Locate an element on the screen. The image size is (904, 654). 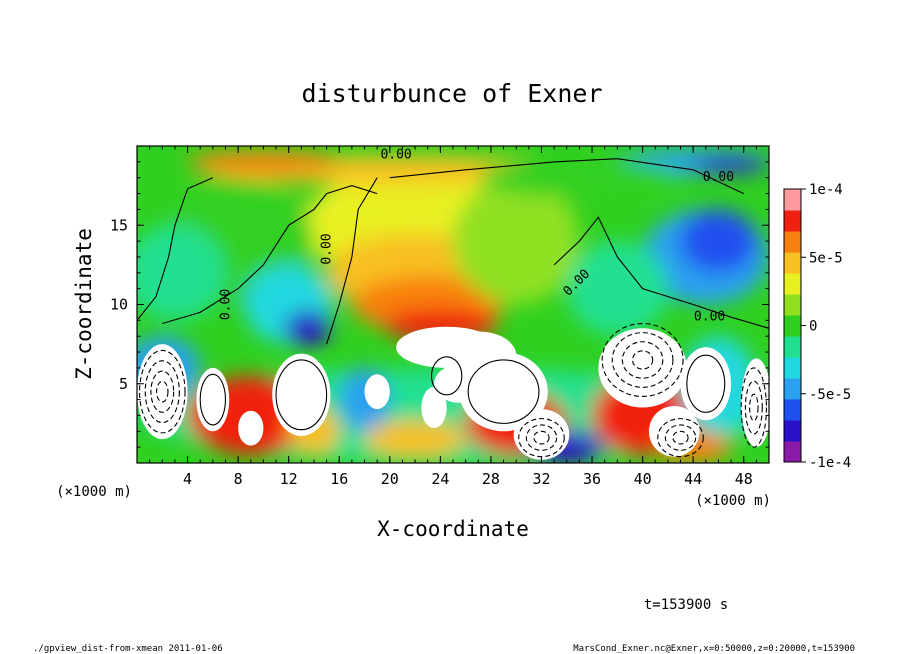
colorbar-tick-label: -5e-5 is located at coordinates (830, 395).